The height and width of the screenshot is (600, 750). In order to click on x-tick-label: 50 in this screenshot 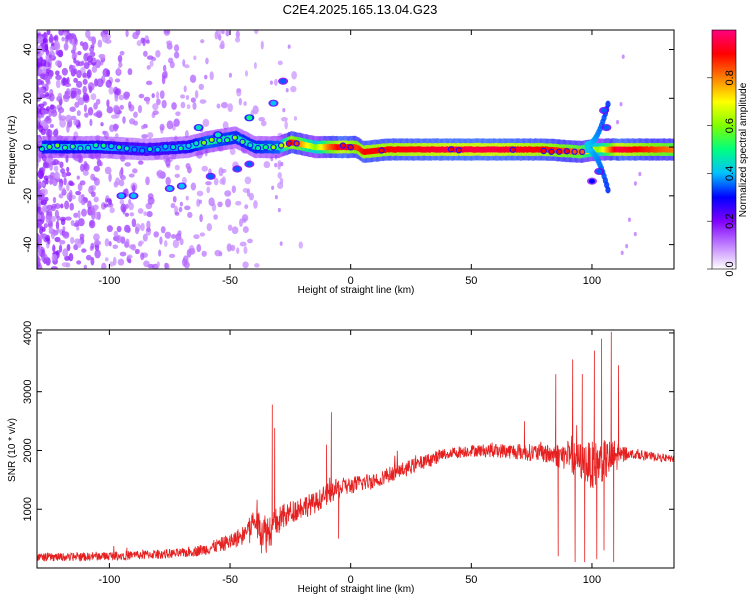, I will do `click(471, 580)`.